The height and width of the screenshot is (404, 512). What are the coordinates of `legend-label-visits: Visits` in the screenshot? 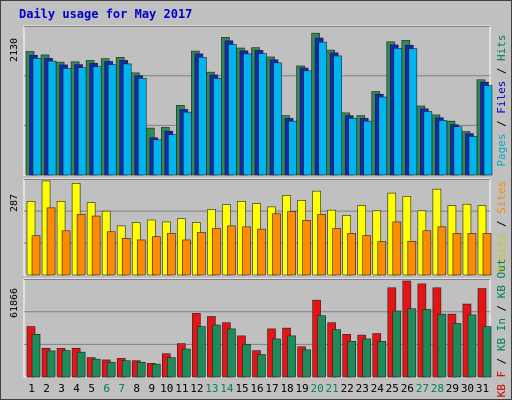 It's located at (501, 254).